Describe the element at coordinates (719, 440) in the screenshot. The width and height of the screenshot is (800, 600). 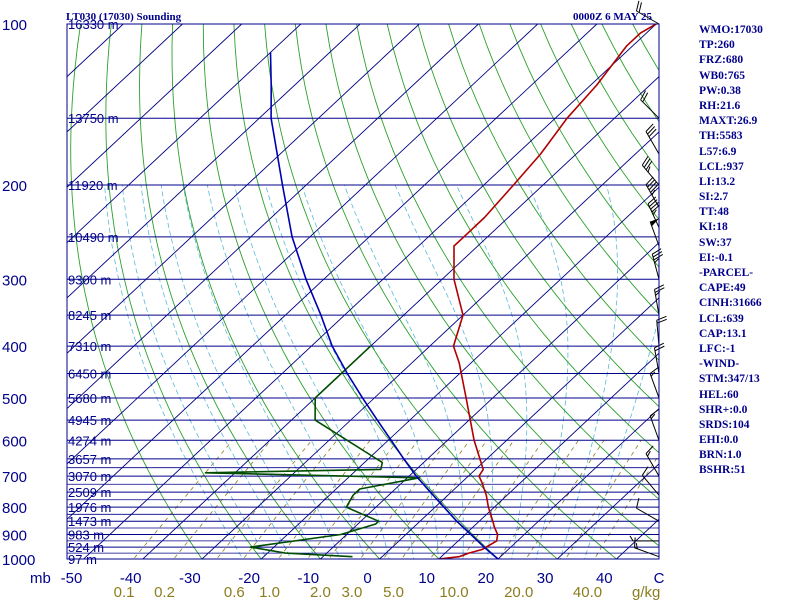
I see `index-item: EHI:0.0` at that location.